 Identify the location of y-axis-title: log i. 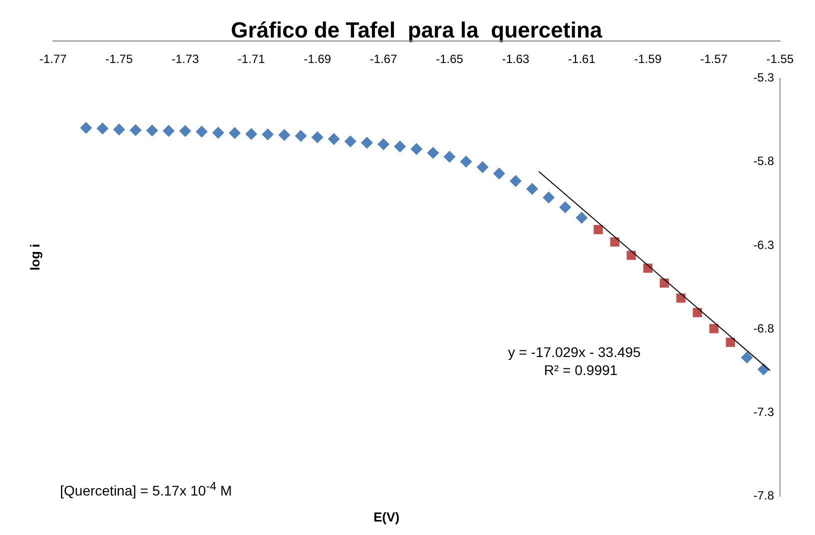
(35, 257).